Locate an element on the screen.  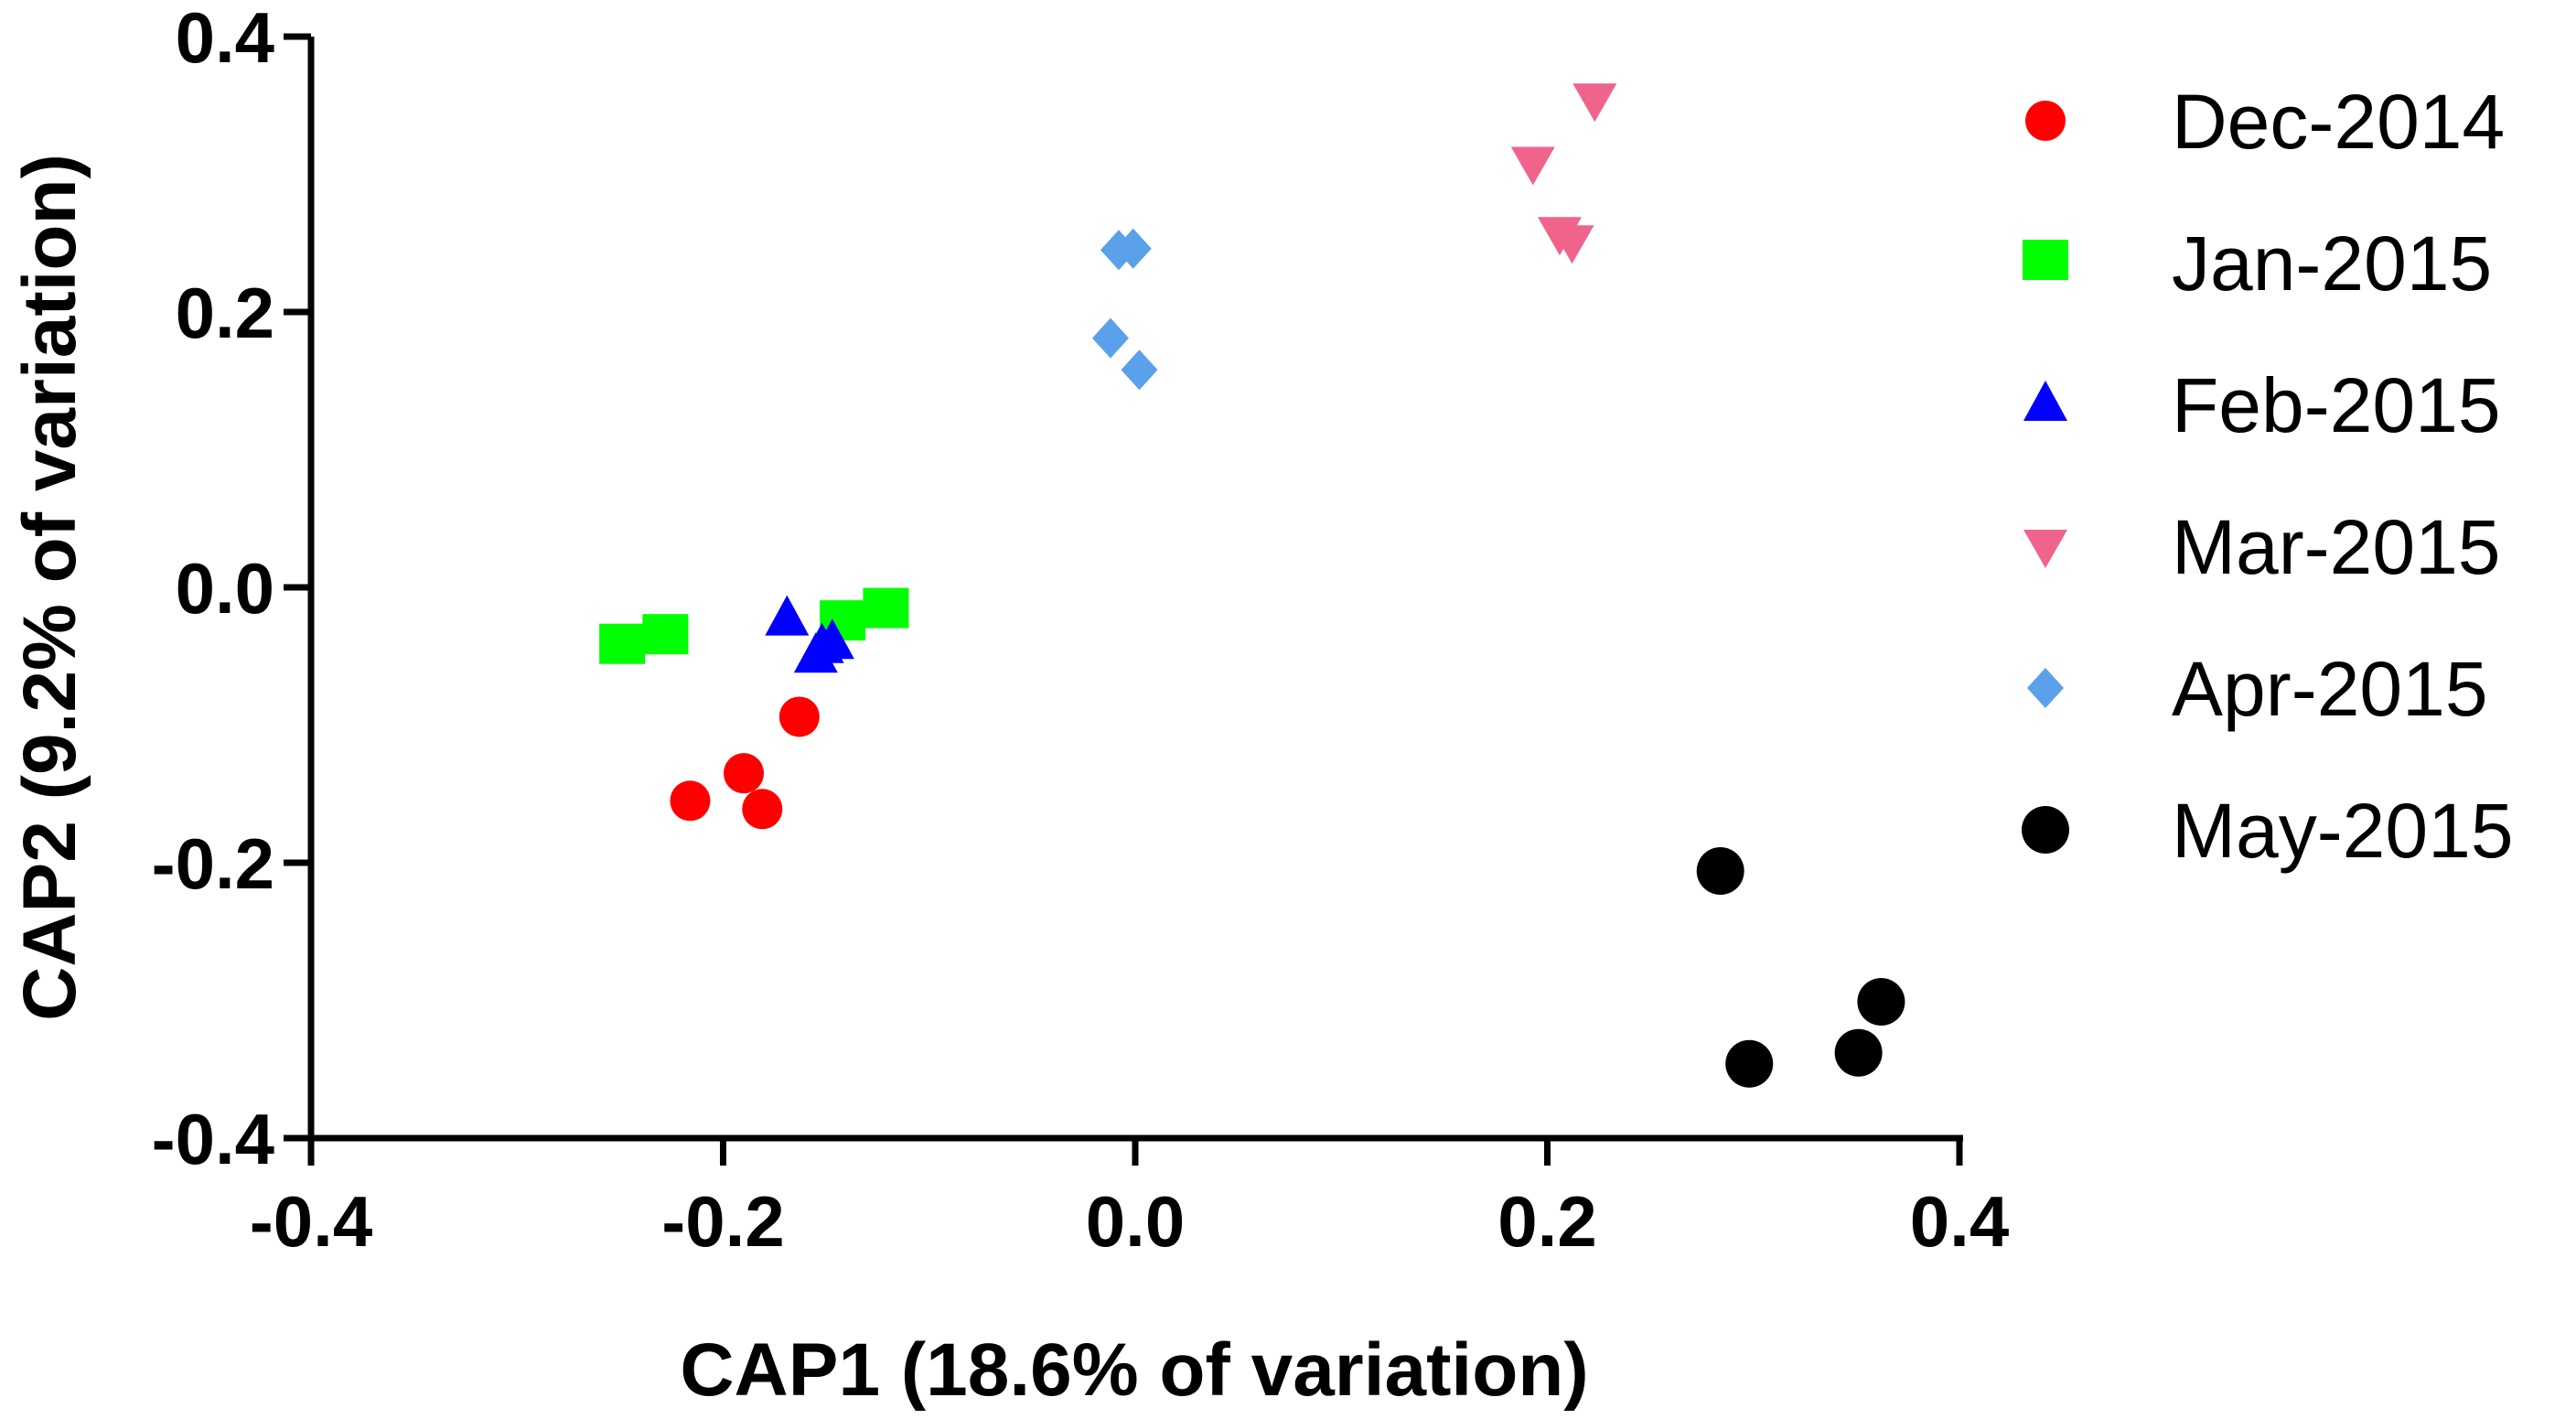
y-tick-label: -0.2 is located at coordinates (213, 863).